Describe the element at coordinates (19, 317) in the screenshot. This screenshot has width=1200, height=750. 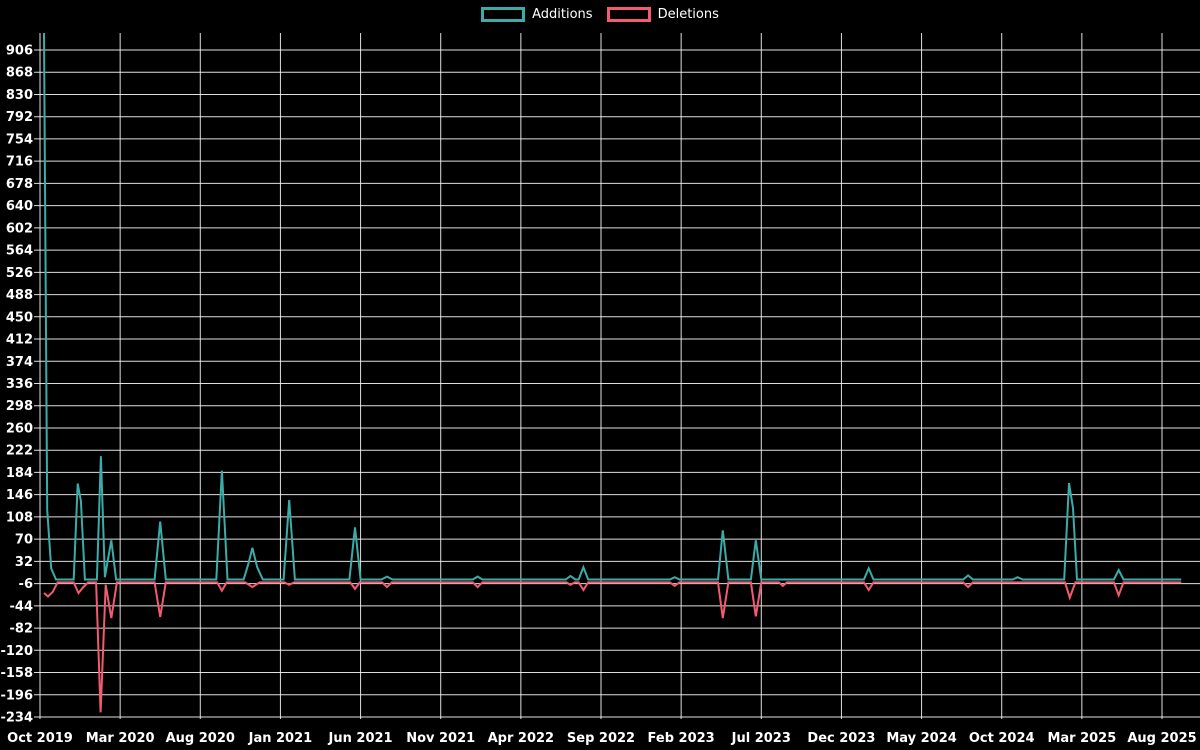
I see `y-tick-label: 450` at that location.